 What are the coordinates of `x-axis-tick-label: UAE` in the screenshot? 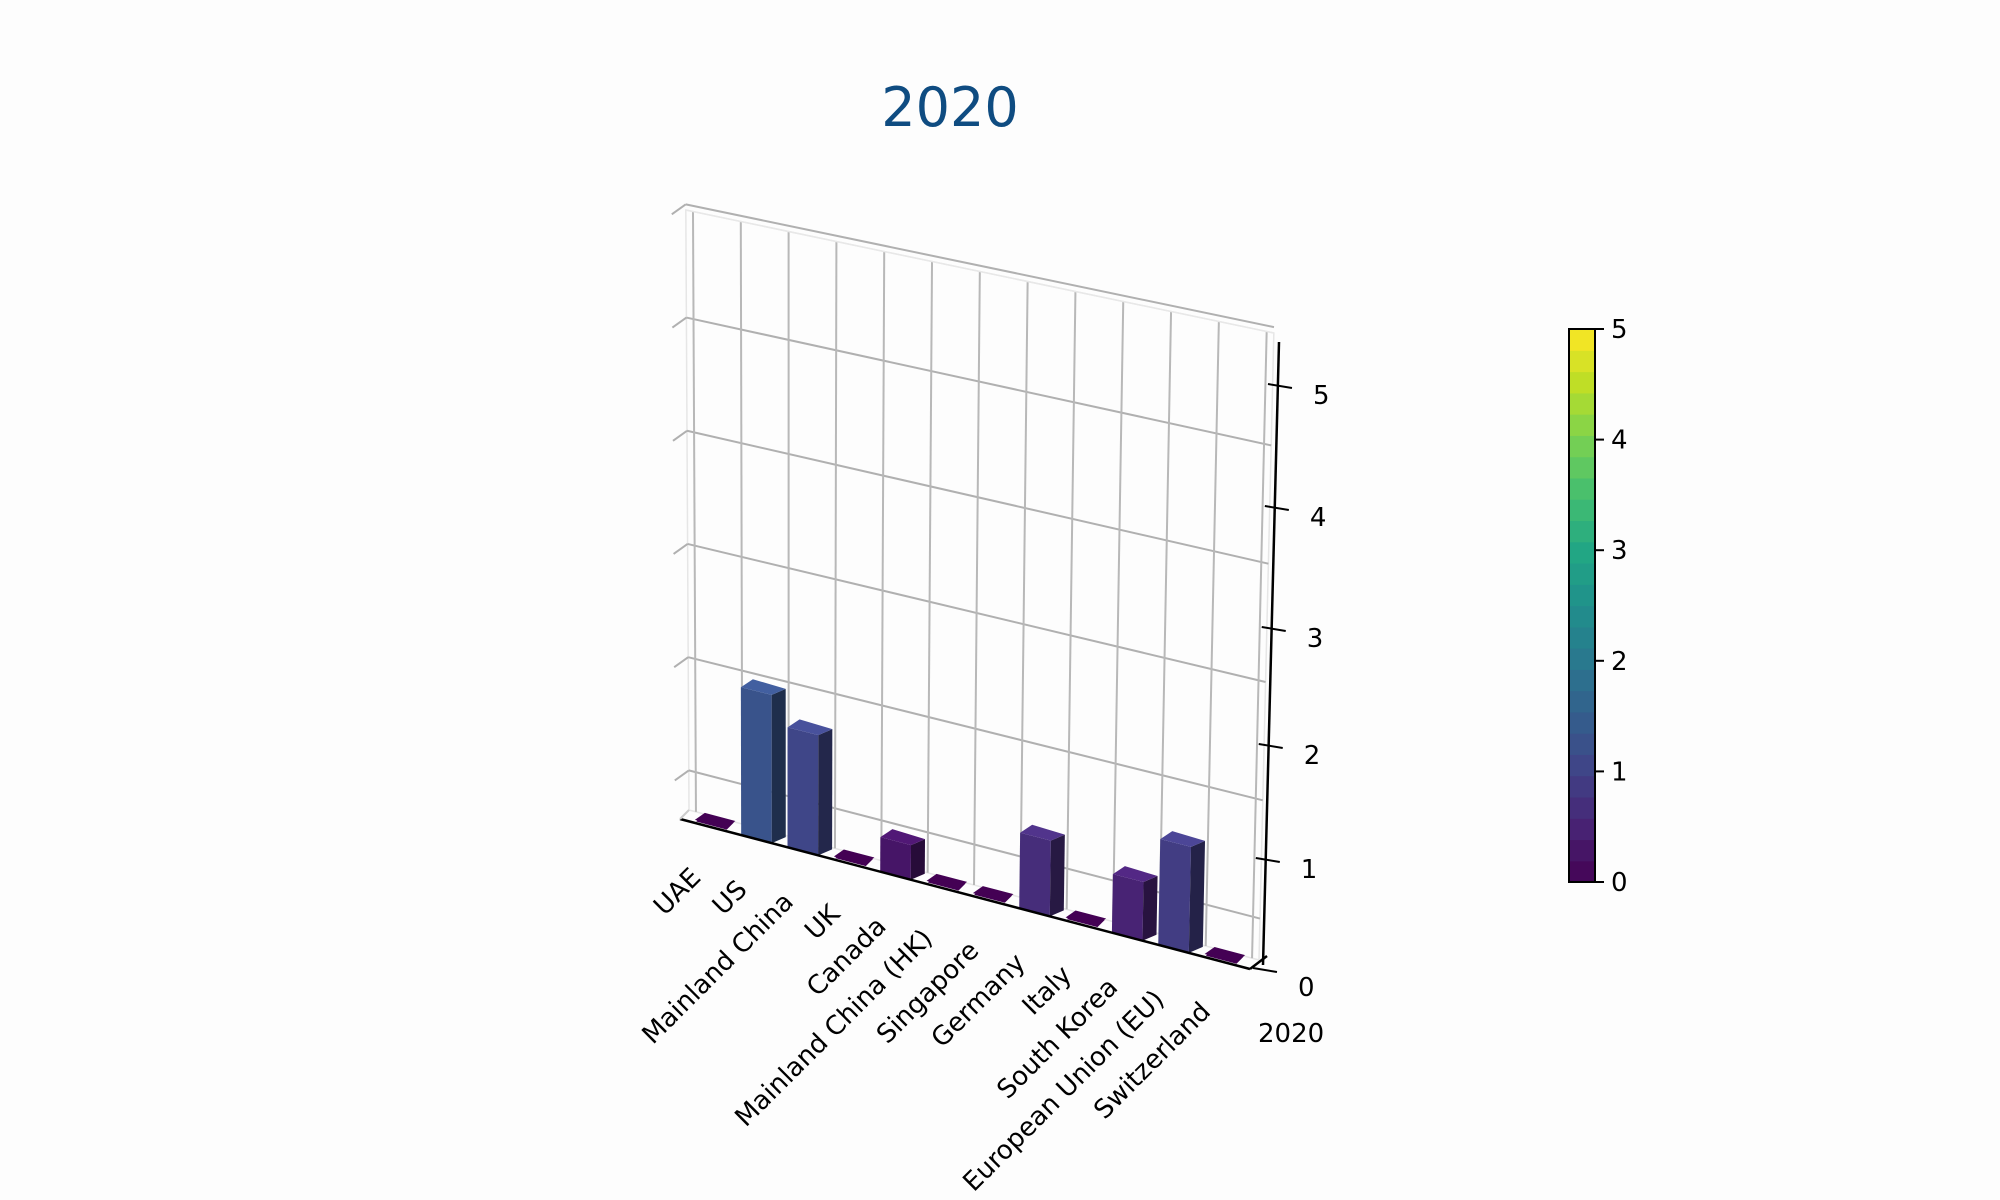 It's located at (677, 892).